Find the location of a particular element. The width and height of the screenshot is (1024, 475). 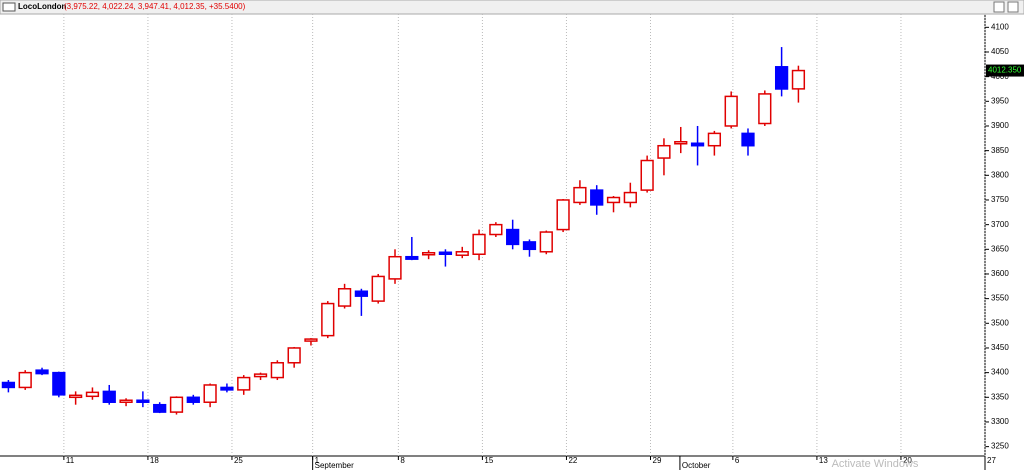

y-tick-label: 3400 is located at coordinates (1000, 372).